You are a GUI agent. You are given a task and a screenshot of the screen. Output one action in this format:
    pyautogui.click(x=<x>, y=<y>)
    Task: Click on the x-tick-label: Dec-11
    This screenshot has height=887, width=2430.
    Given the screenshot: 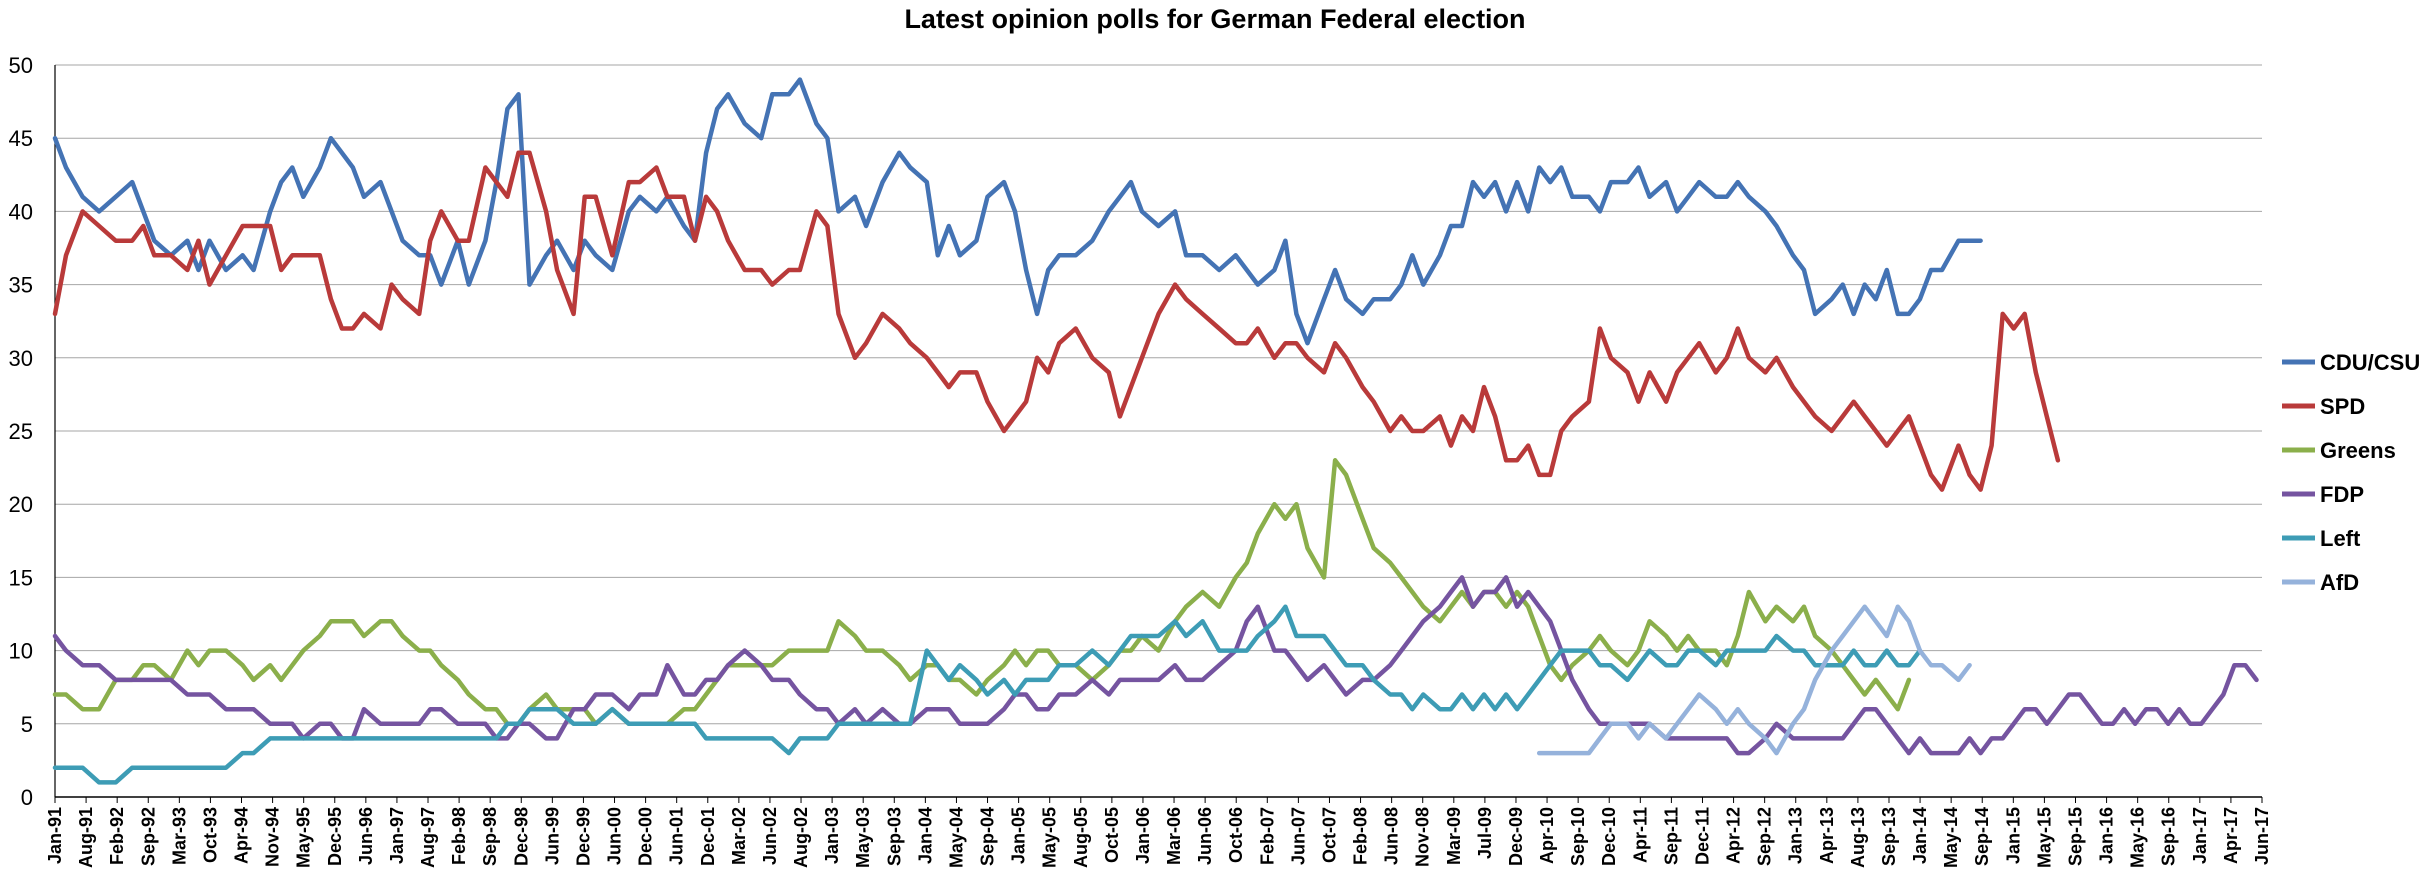 What is the action you would take?
    pyautogui.click(x=1702, y=836)
    